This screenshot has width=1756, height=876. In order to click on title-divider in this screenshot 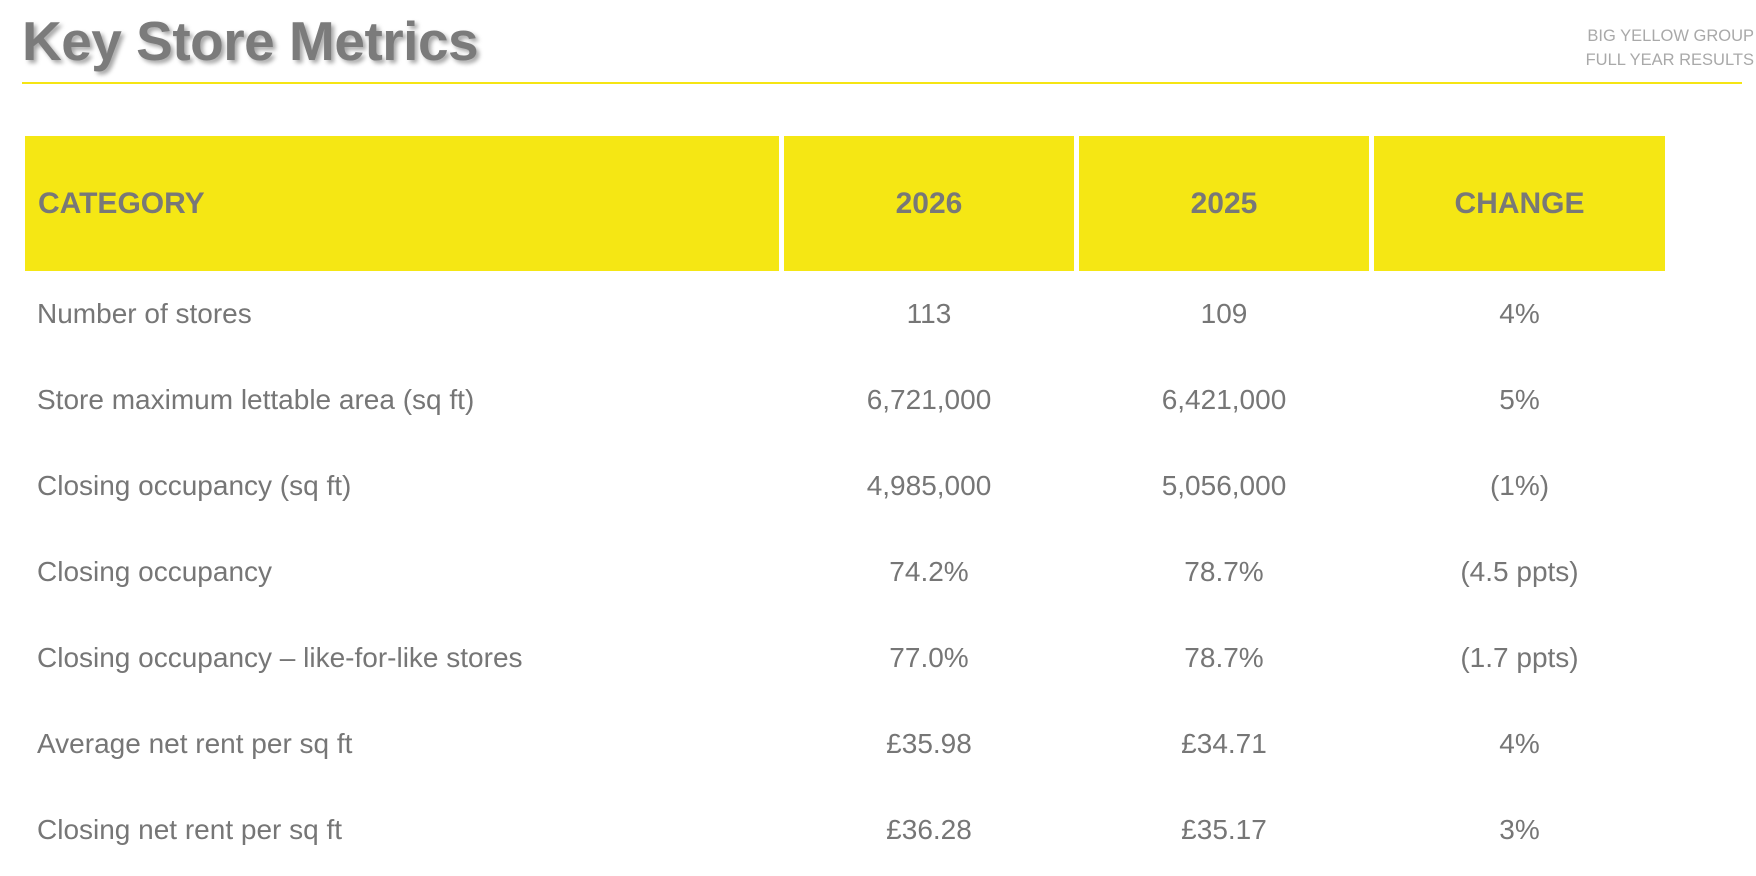, I will do `click(882, 83)`.